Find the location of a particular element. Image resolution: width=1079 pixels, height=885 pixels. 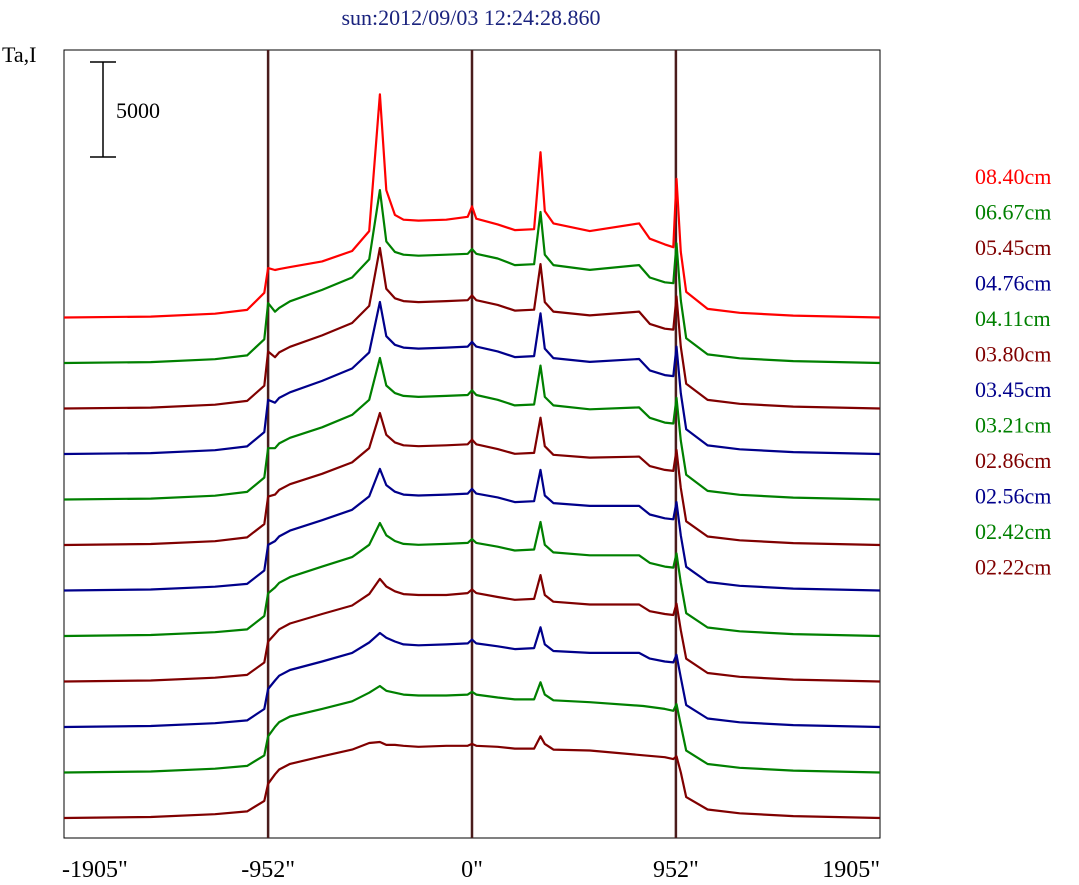

chart-title: sun:2012/09/03 12:24:28.860 is located at coordinates (470, 17).